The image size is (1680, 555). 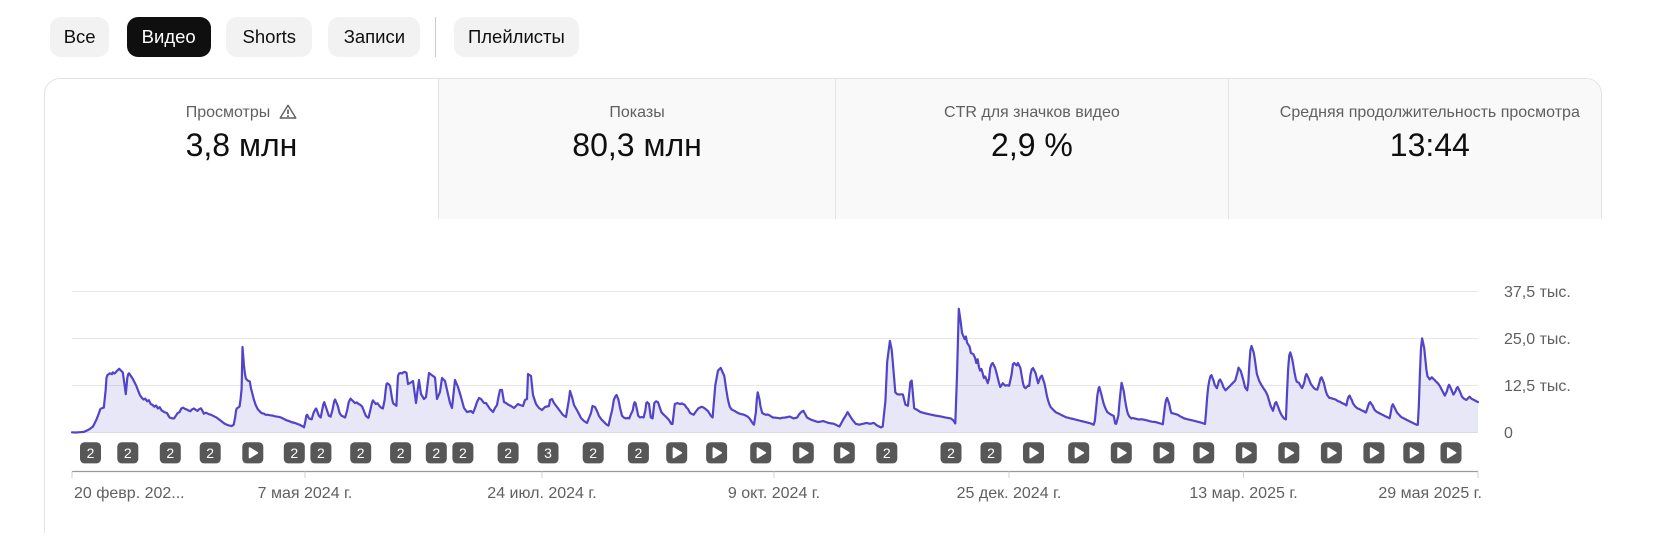 I want to click on svg-text: 3, so click(x=548, y=453).